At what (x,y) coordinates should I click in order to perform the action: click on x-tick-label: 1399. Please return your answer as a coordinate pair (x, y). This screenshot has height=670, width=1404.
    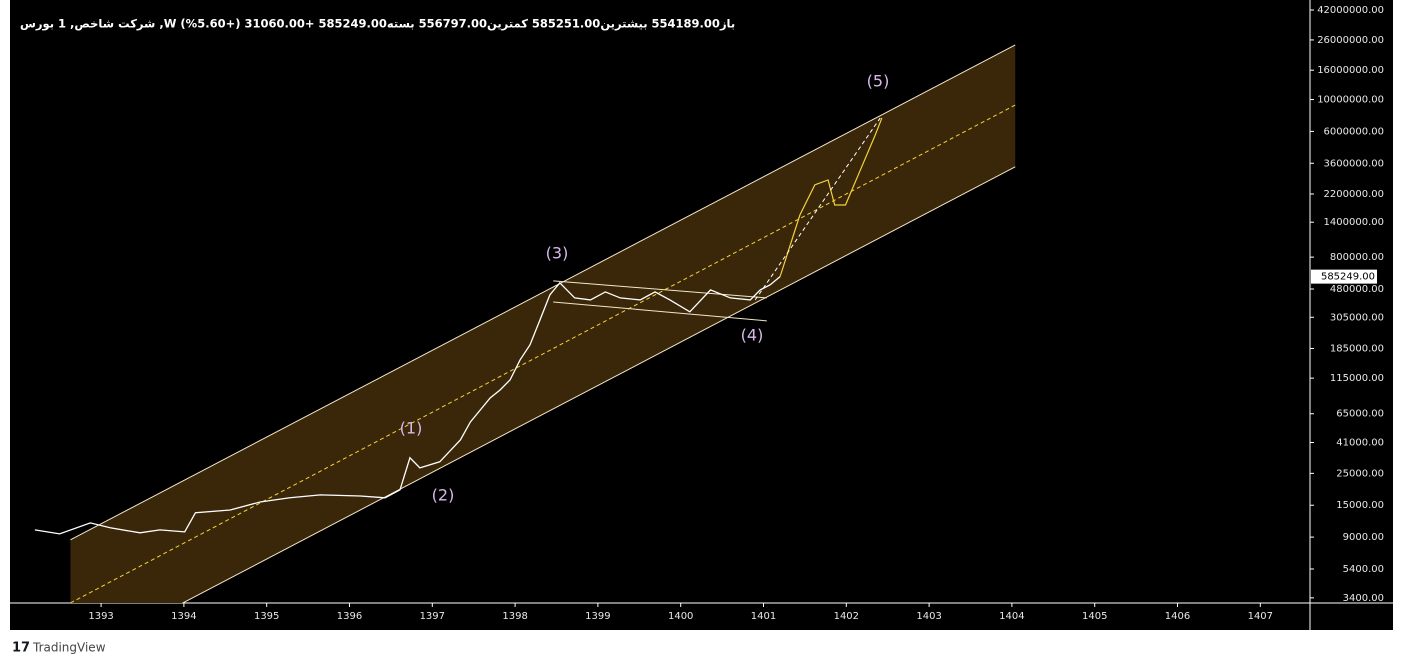
    Looking at the image, I should click on (597, 616).